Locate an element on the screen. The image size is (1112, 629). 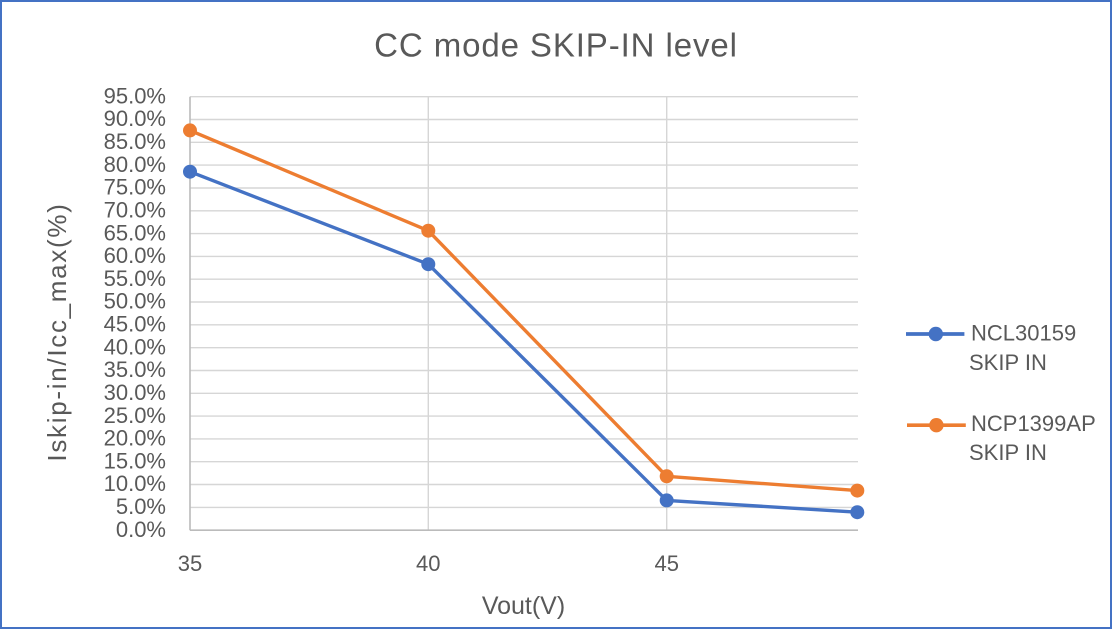
svg-text: 55.0% is located at coordinates (135, 278).